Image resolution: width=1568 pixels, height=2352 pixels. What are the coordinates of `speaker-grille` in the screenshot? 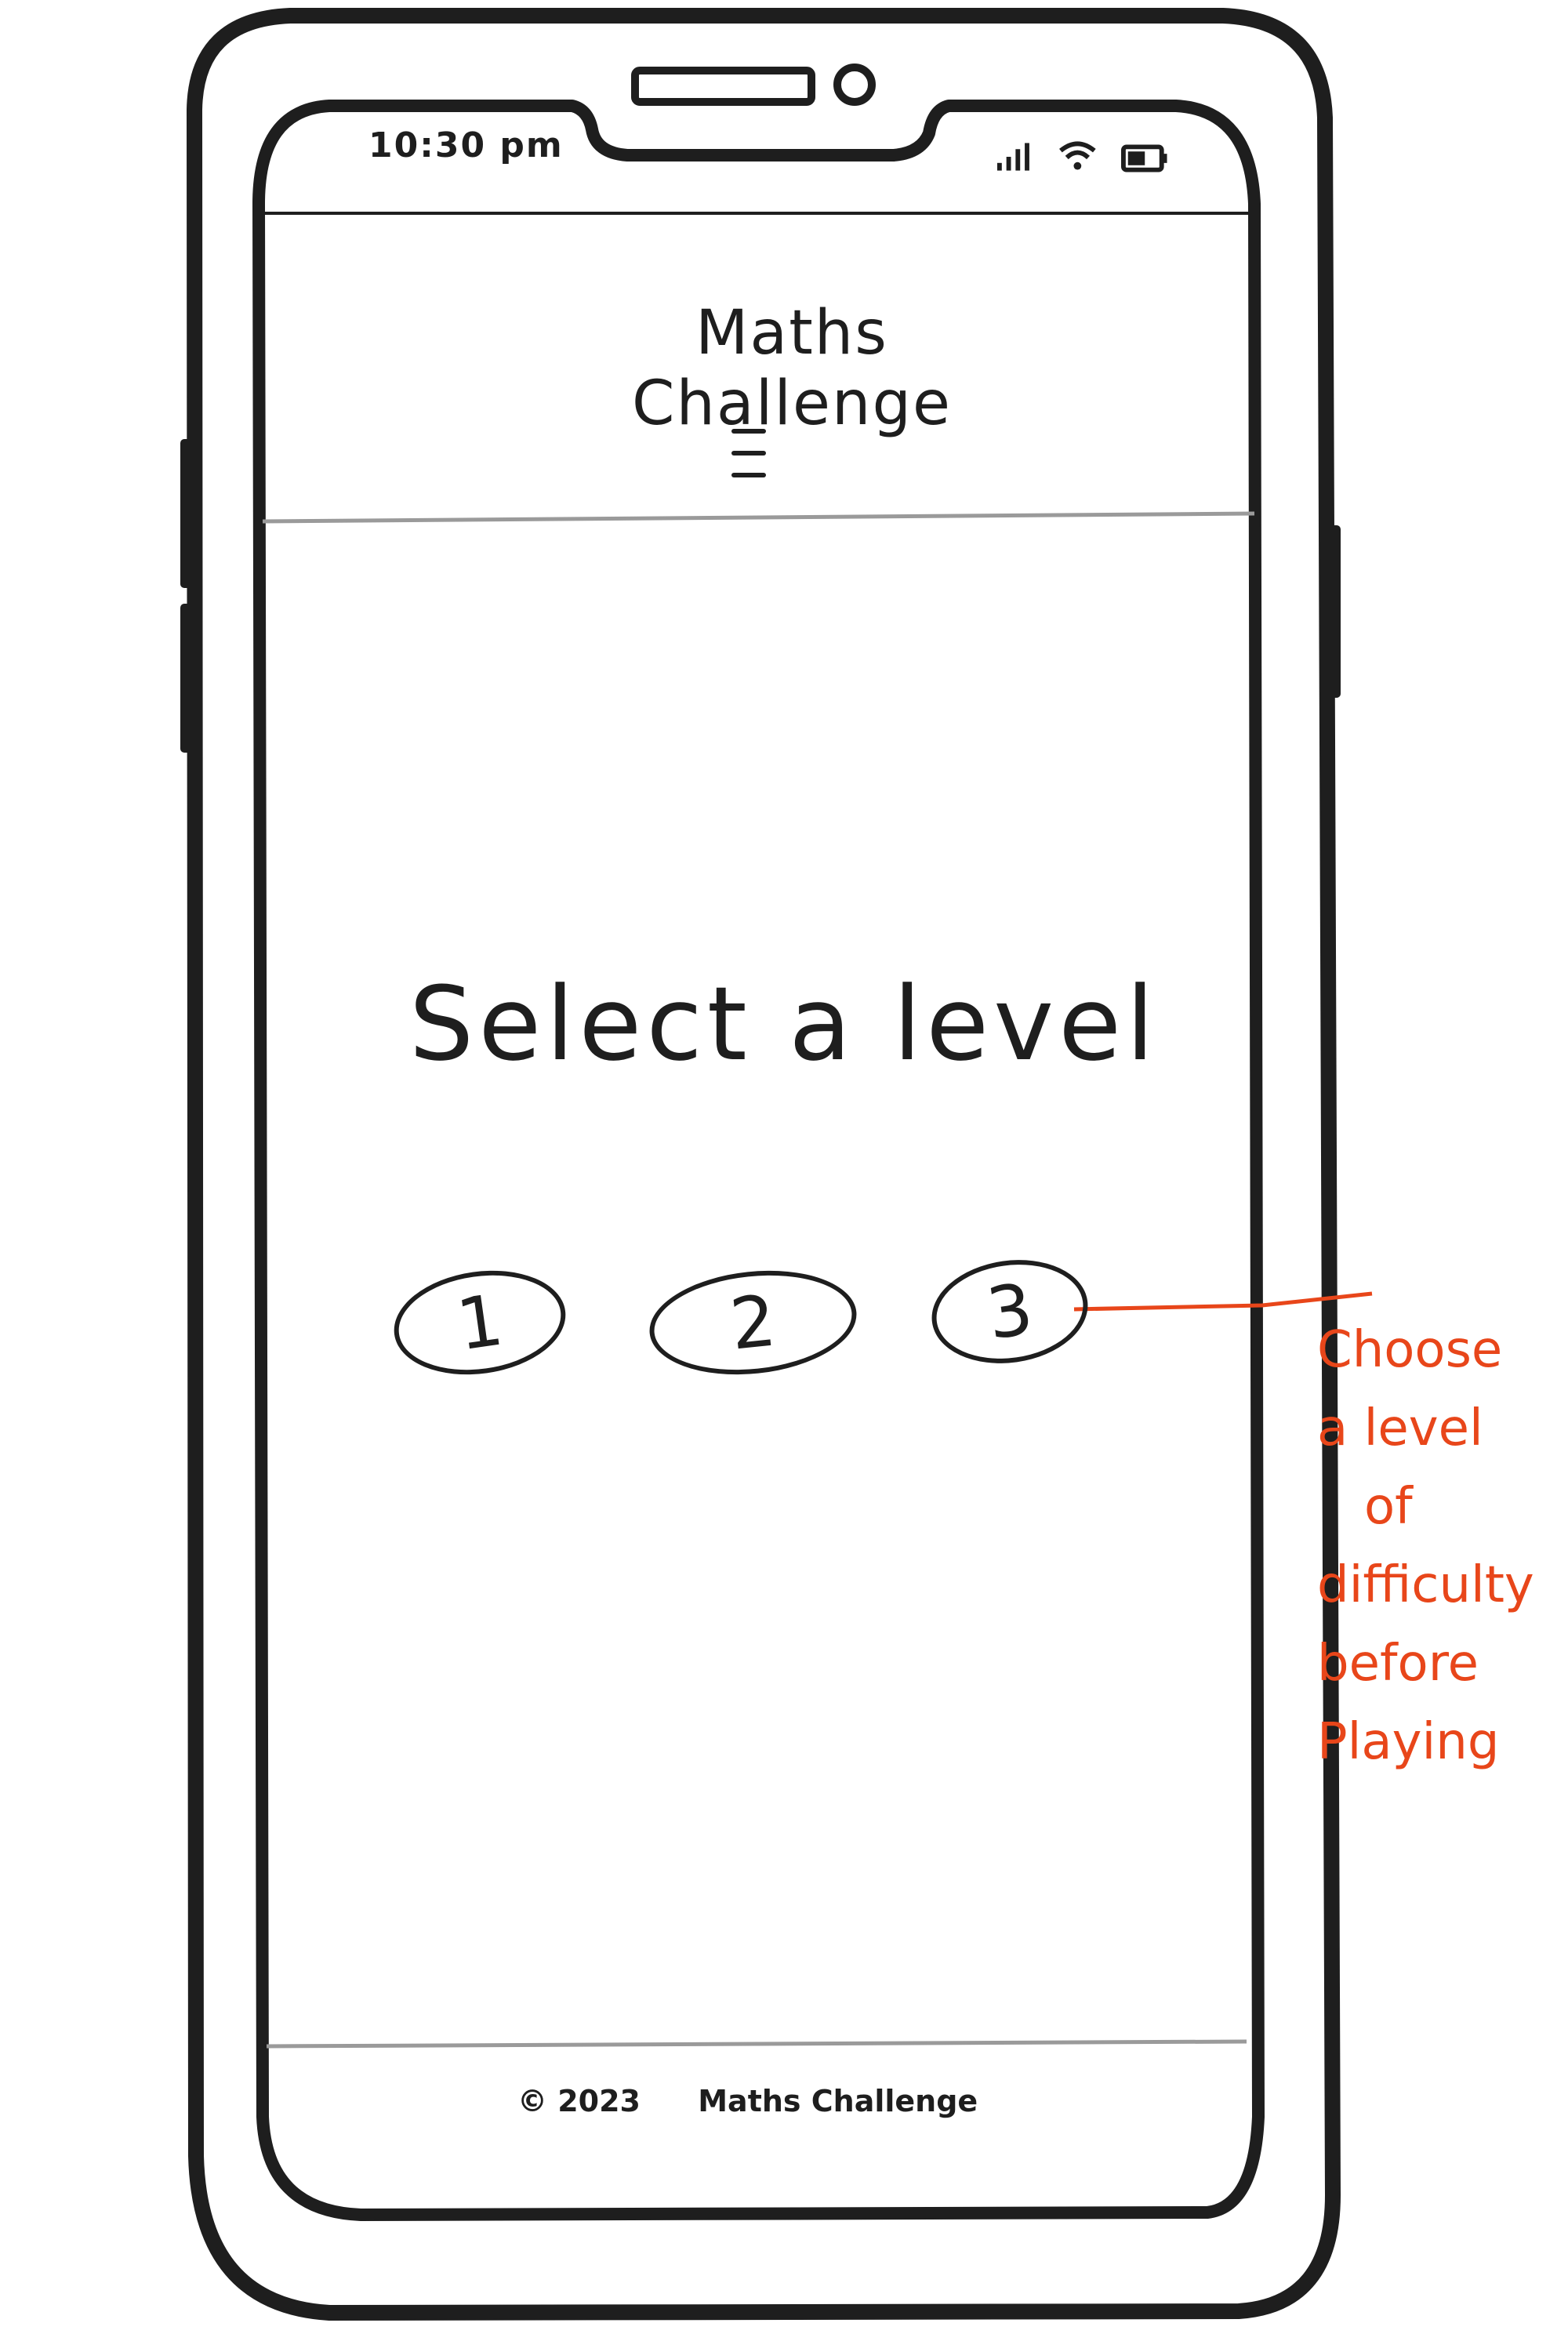 It's located at (723, 86).